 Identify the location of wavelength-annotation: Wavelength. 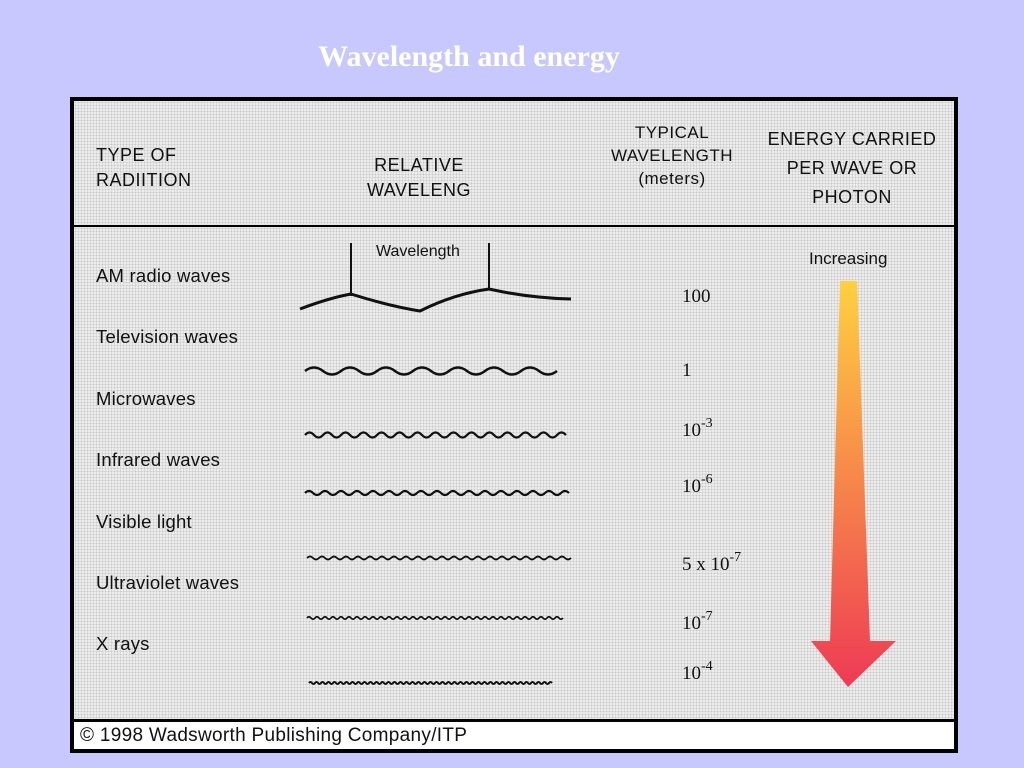
(418, 251).